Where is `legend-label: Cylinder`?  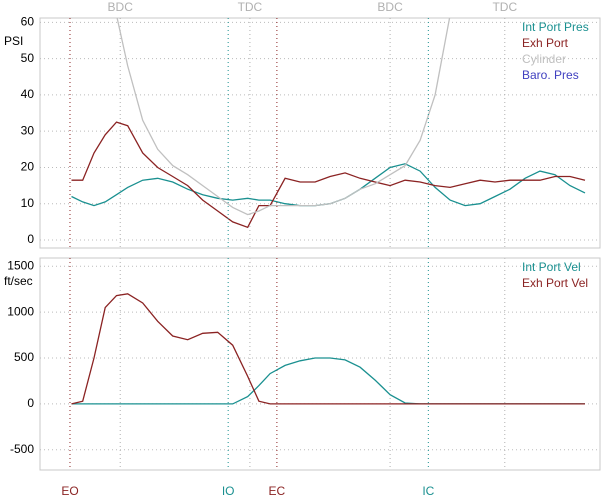
legend-label: Cylinder is located at coordinates (544, 59).